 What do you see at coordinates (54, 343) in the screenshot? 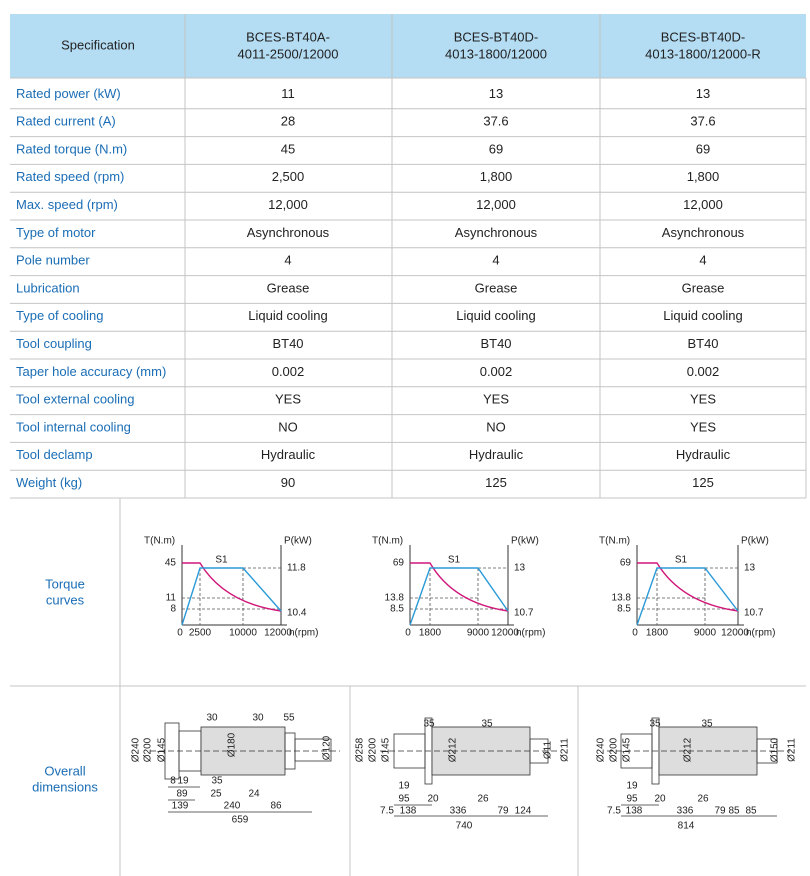
I see `row-label: Tool coupling` at bounding box center [54, 343].